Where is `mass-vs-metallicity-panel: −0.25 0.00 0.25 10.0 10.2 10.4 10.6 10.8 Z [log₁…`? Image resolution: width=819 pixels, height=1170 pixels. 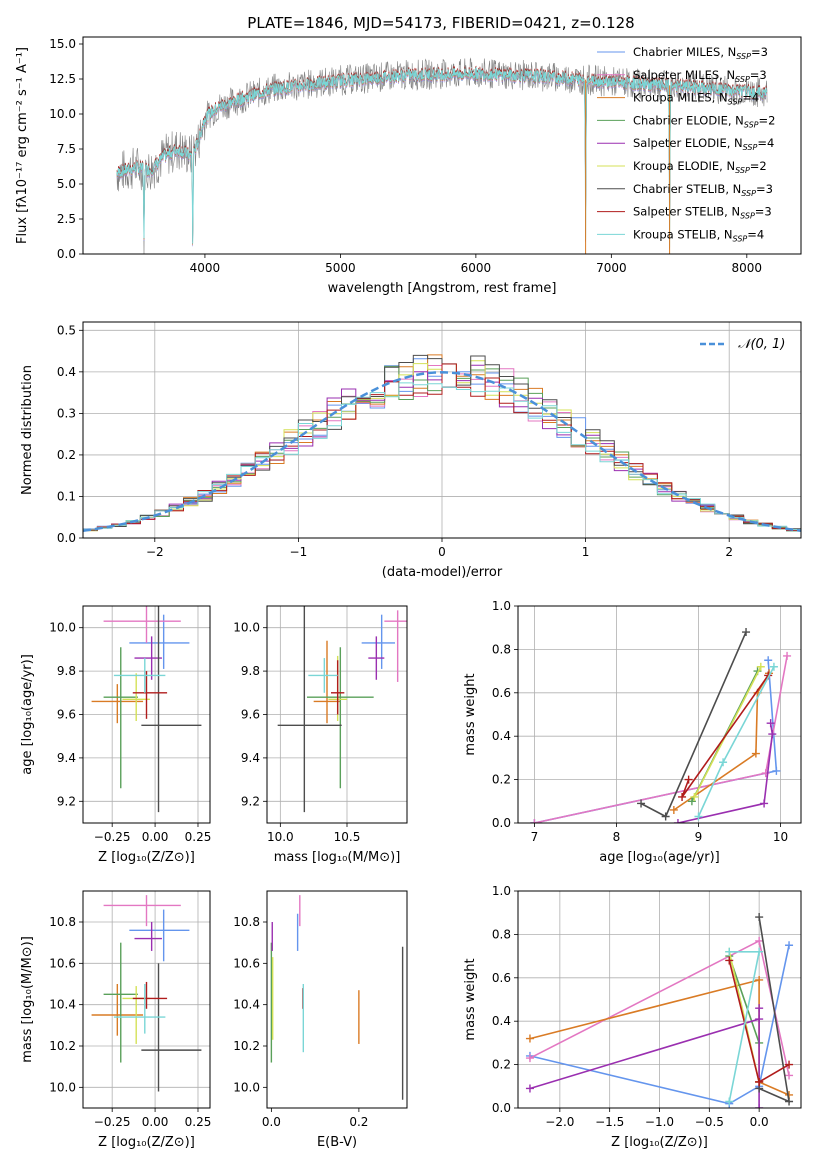 mass-vs-metallicity-panel: −0.25 0.00 0.25 10.0 10.2 10.4 10.6 10.8 Z [log₁… is located at coordinates (115, 1020).